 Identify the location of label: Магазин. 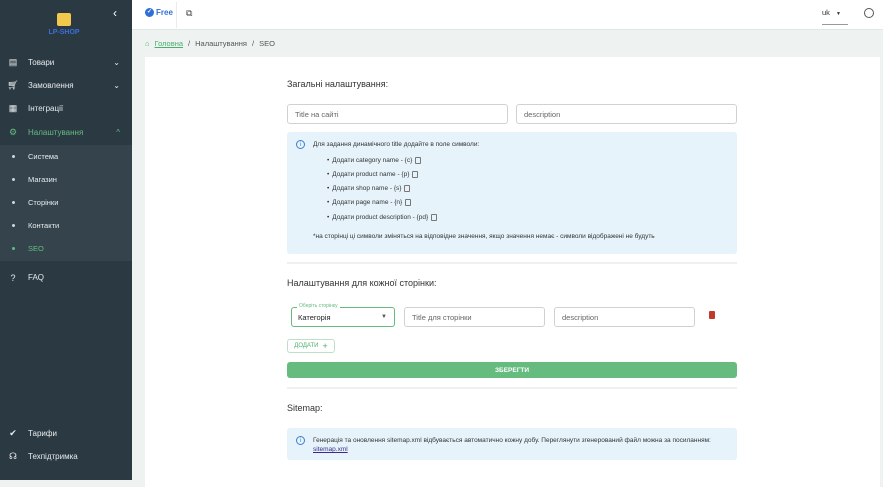
(42, 179).